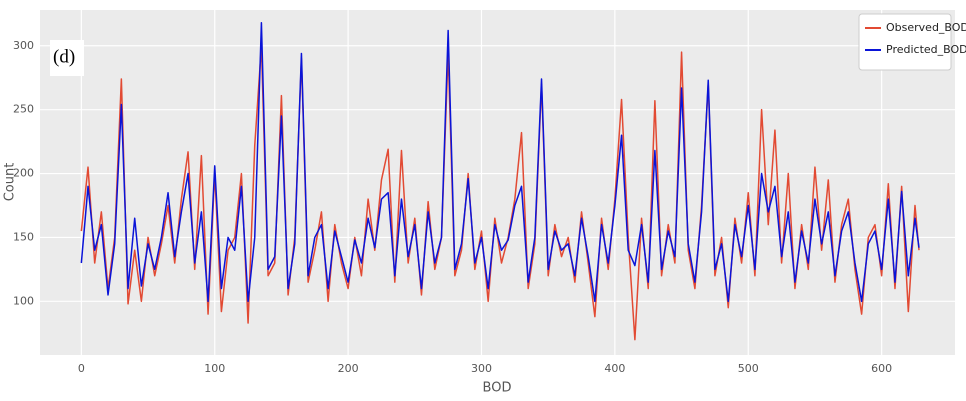 This screenshot has height=401, width=966. What do you see at coordinates (214, 368) in the screenshot?
I see `x-tick-label: 100` at bounding box center [214, 368].